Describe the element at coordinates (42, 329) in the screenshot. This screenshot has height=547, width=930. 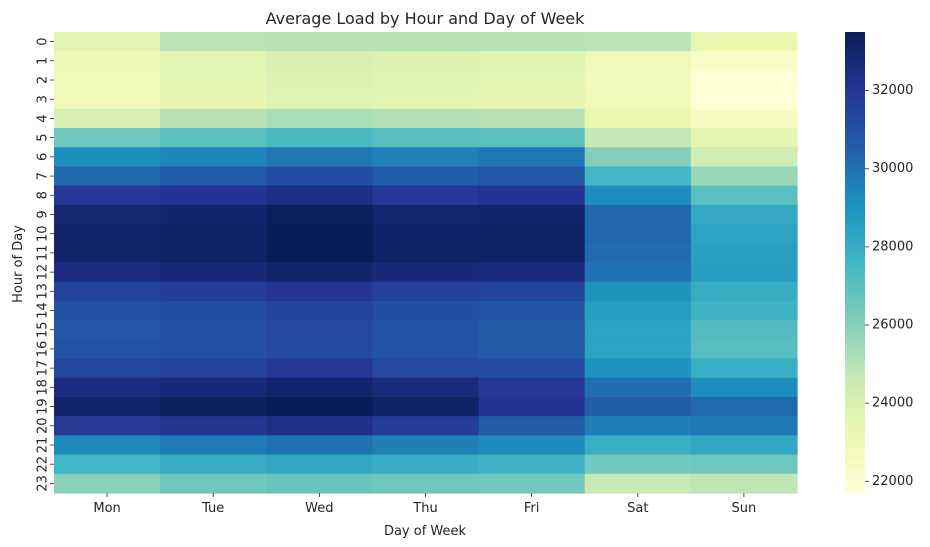
I see `y-tick-label: 15` at that location.